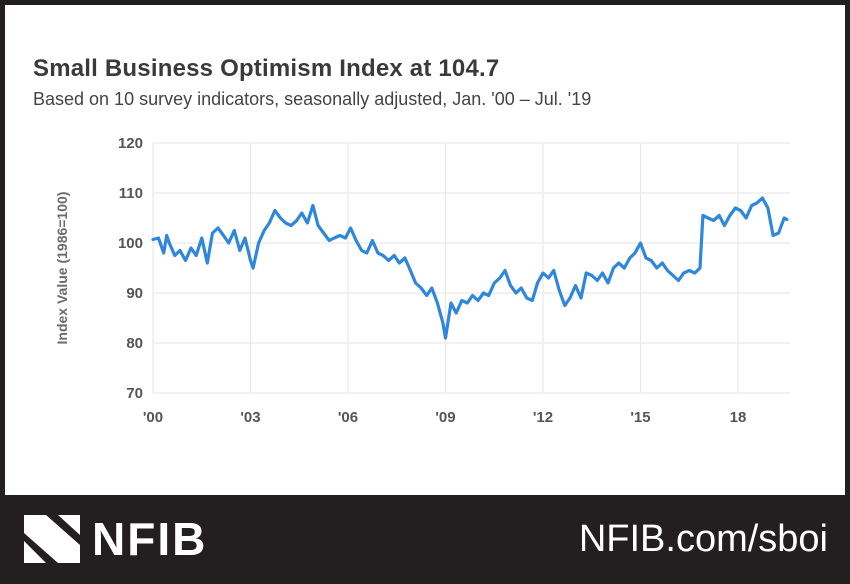  What do you see at coordinates (134, 393) in the screenshot?
I see `y-tick-label: 70` at bounding box center [134, 393].